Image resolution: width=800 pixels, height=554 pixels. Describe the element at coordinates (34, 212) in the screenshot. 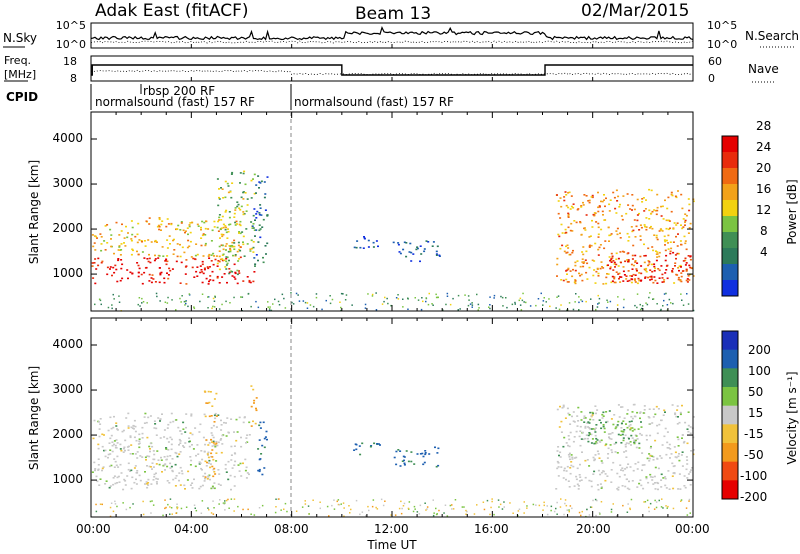

I see `power-ylabel: Slant Range [km]` at that location.